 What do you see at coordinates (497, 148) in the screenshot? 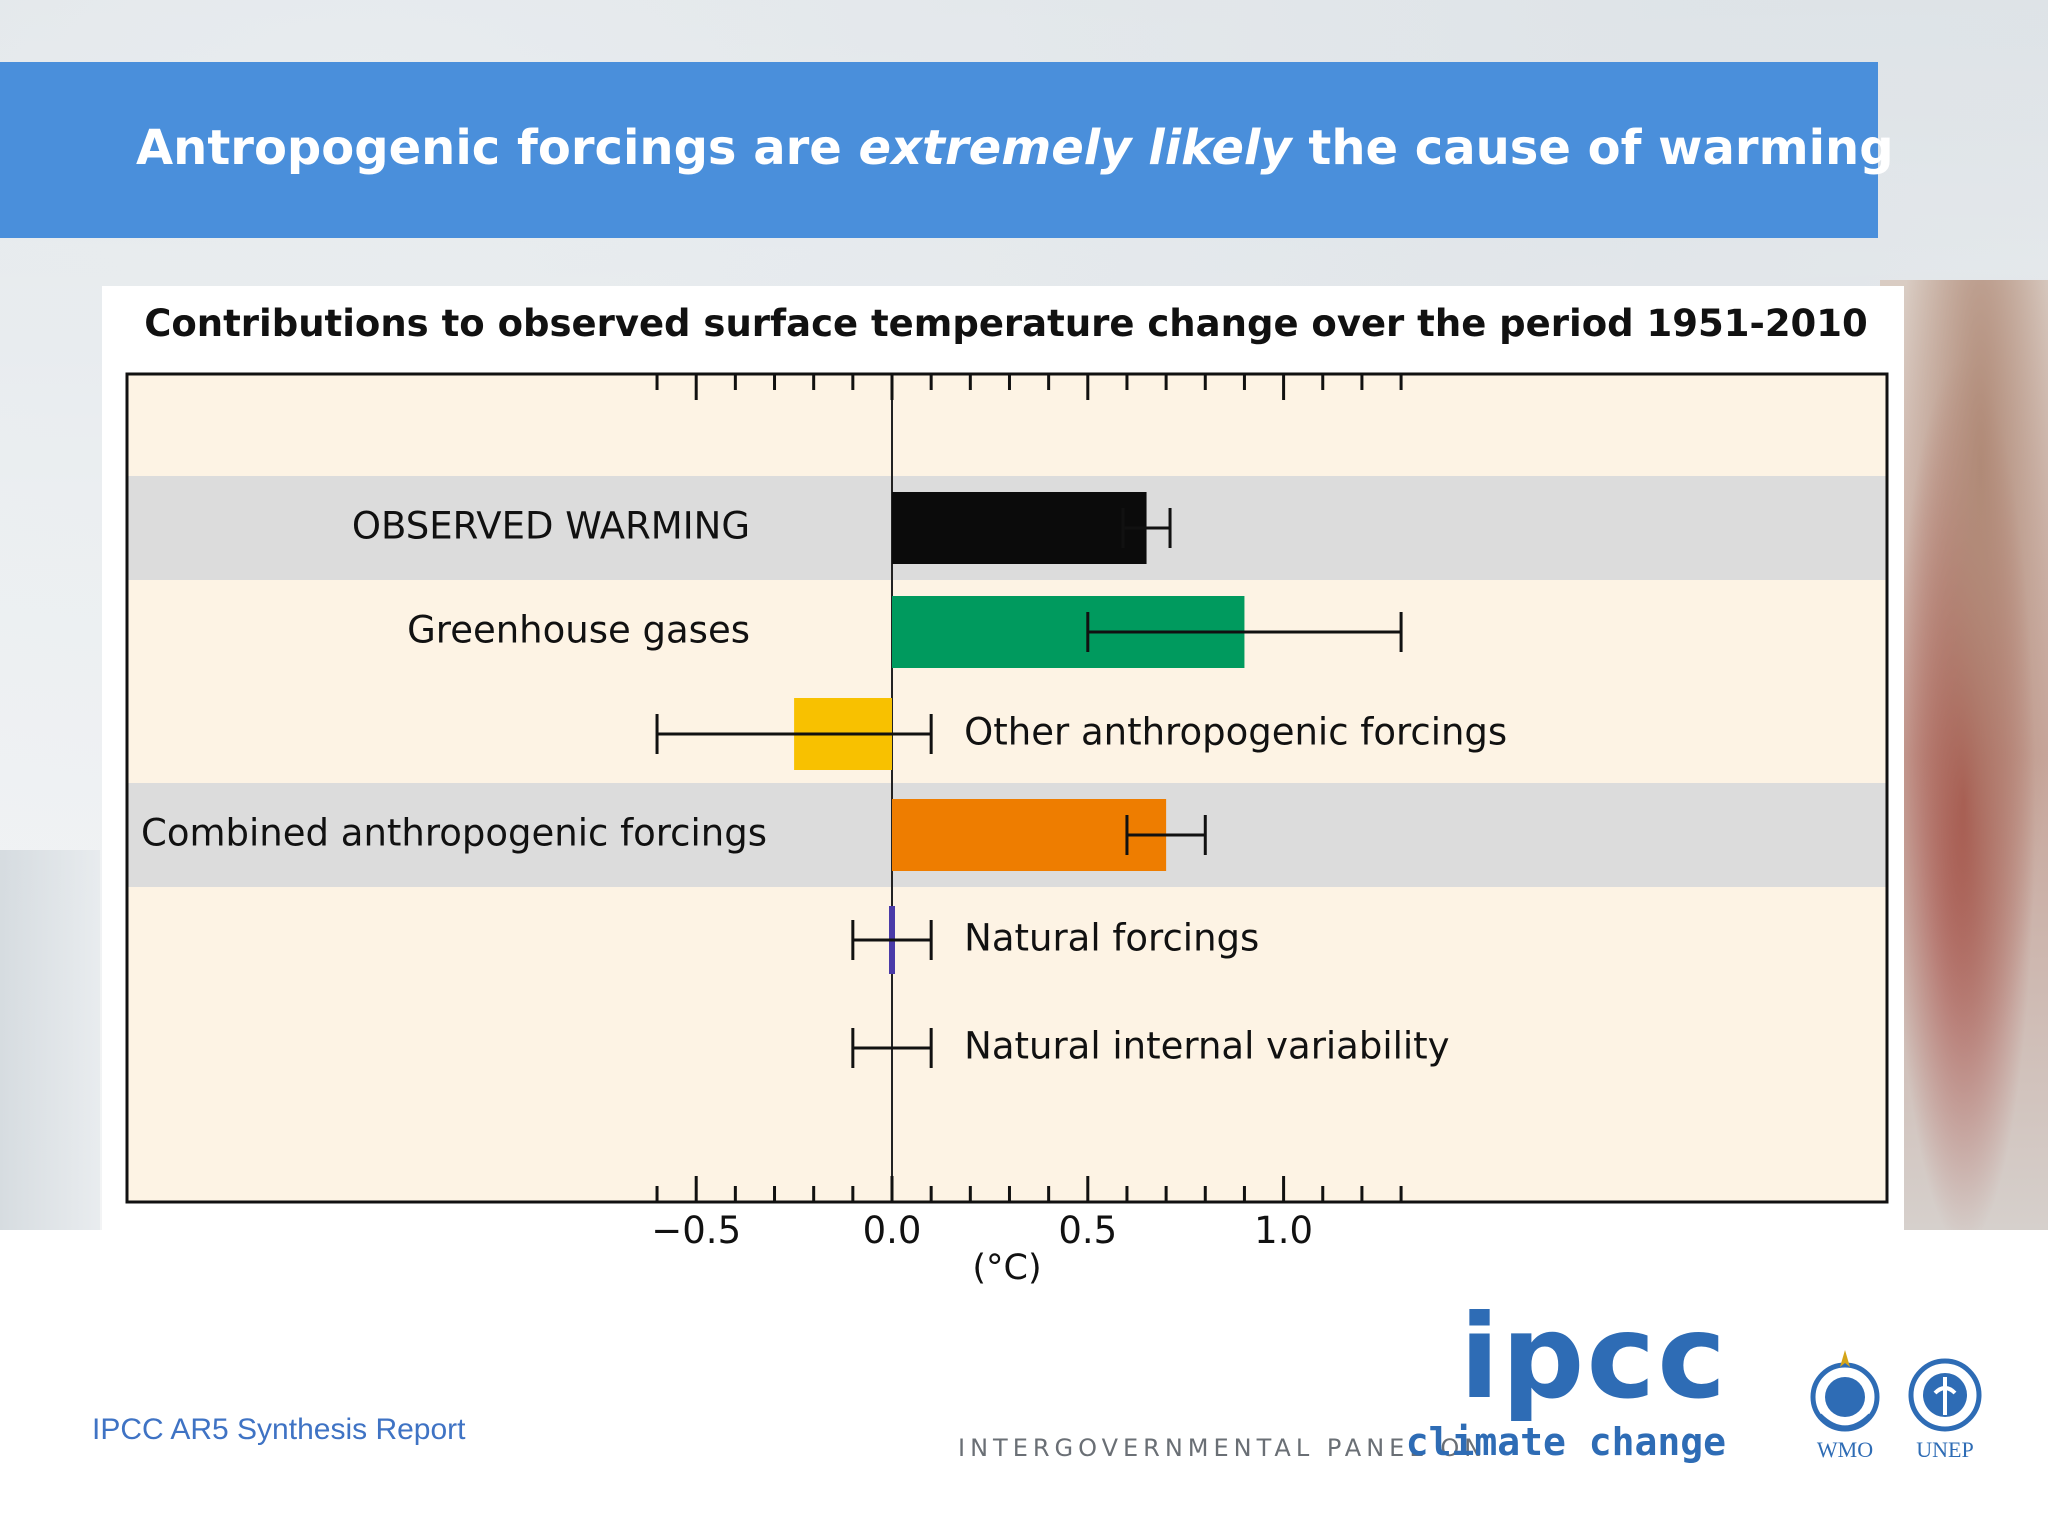
I see `slide-title-pre: Antropogenic forcings are` at bounding box center [497, 148].